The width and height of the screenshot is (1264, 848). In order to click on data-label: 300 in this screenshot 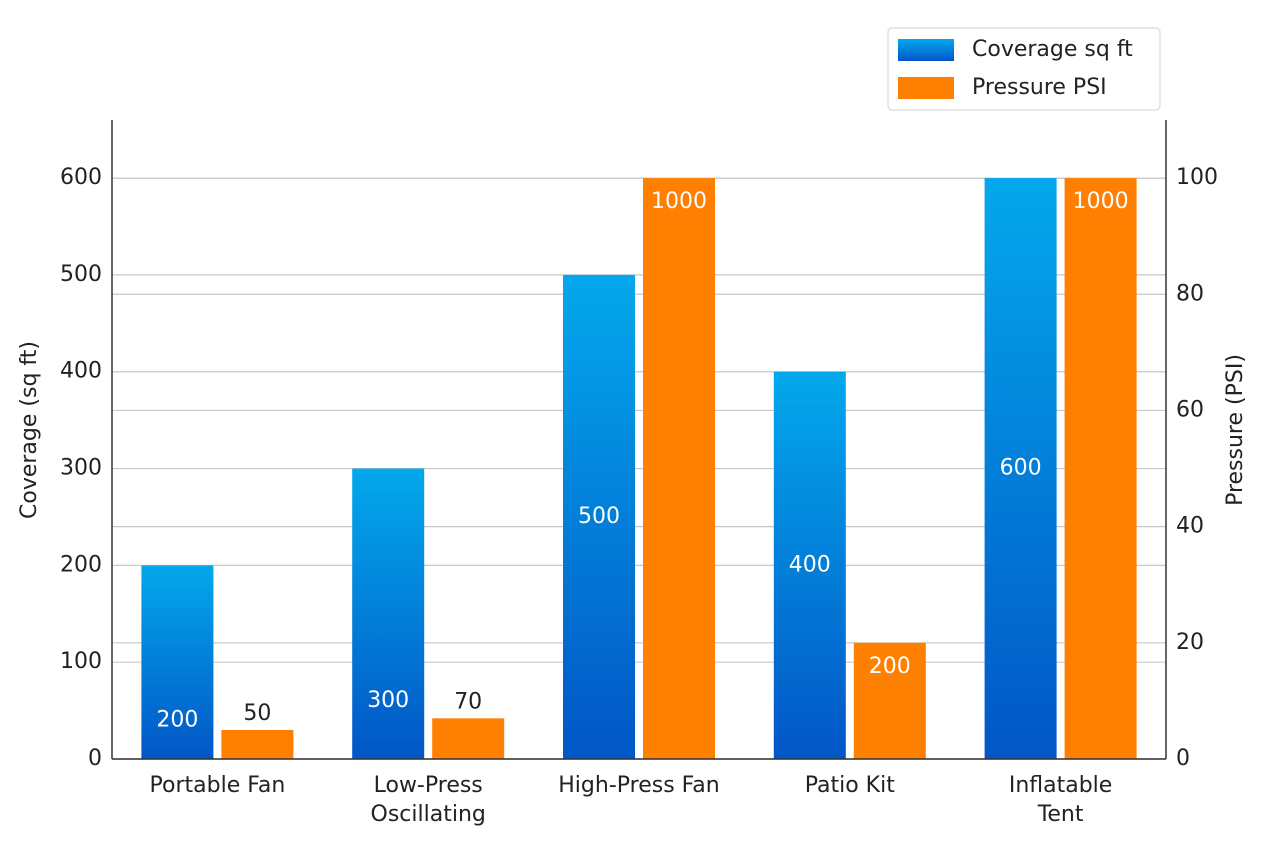, I will do `click(388, 700)`.